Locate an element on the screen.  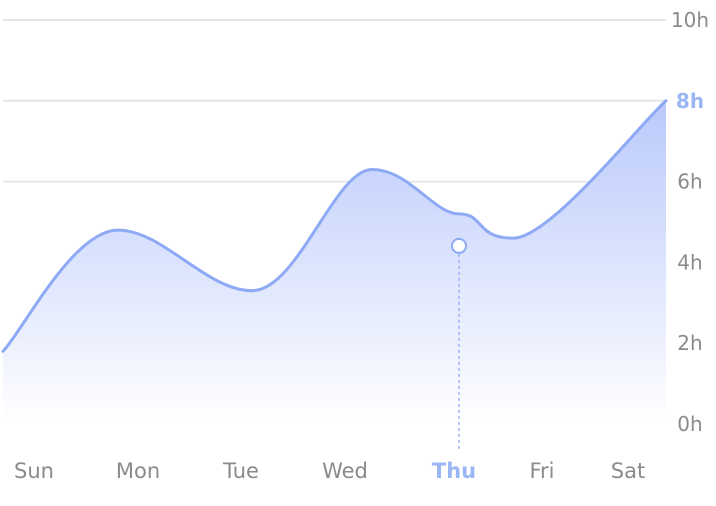
x-tick-label: Fri is located at coordinates (541, 471).